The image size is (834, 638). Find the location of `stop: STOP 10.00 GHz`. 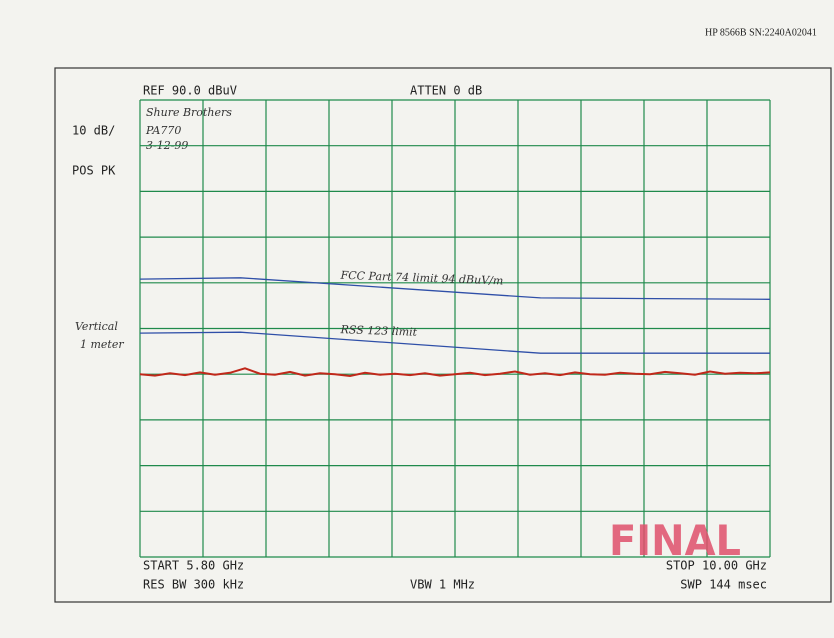

stop: STOP 10.00 GHz is located at coordinates (716, 566).